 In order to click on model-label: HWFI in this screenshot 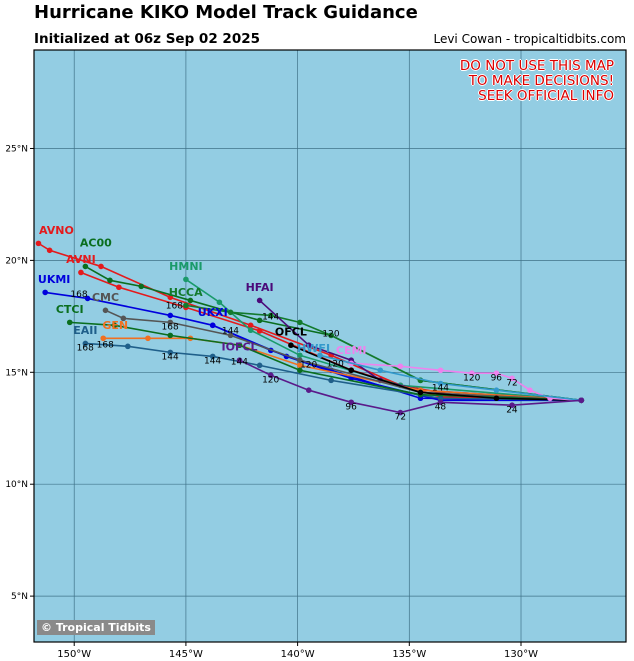, I will do `click(313, 348)`.